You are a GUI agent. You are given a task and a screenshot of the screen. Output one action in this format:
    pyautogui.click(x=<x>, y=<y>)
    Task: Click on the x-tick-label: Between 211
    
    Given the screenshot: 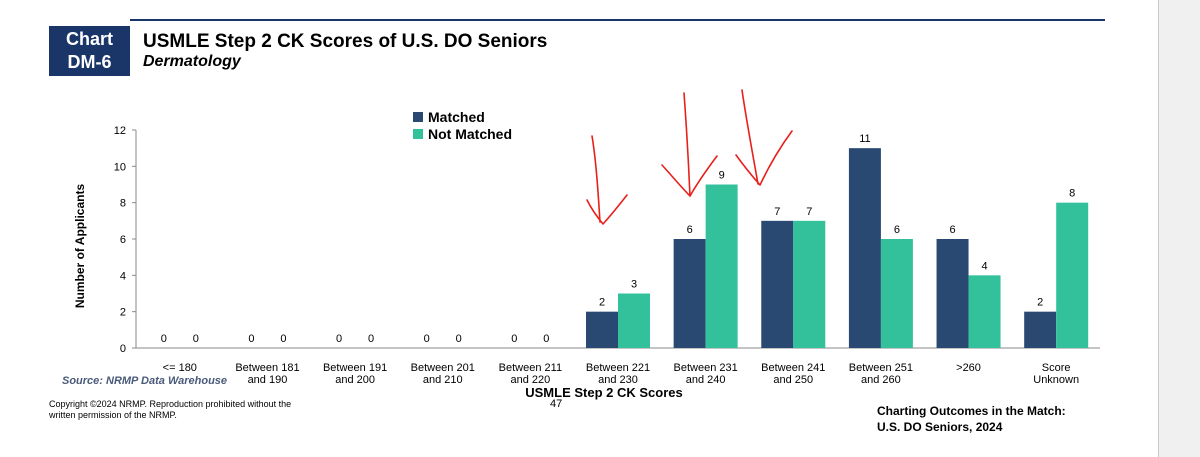 What is the action you would take?
    pyautogui.click(x=530, y=368)
    